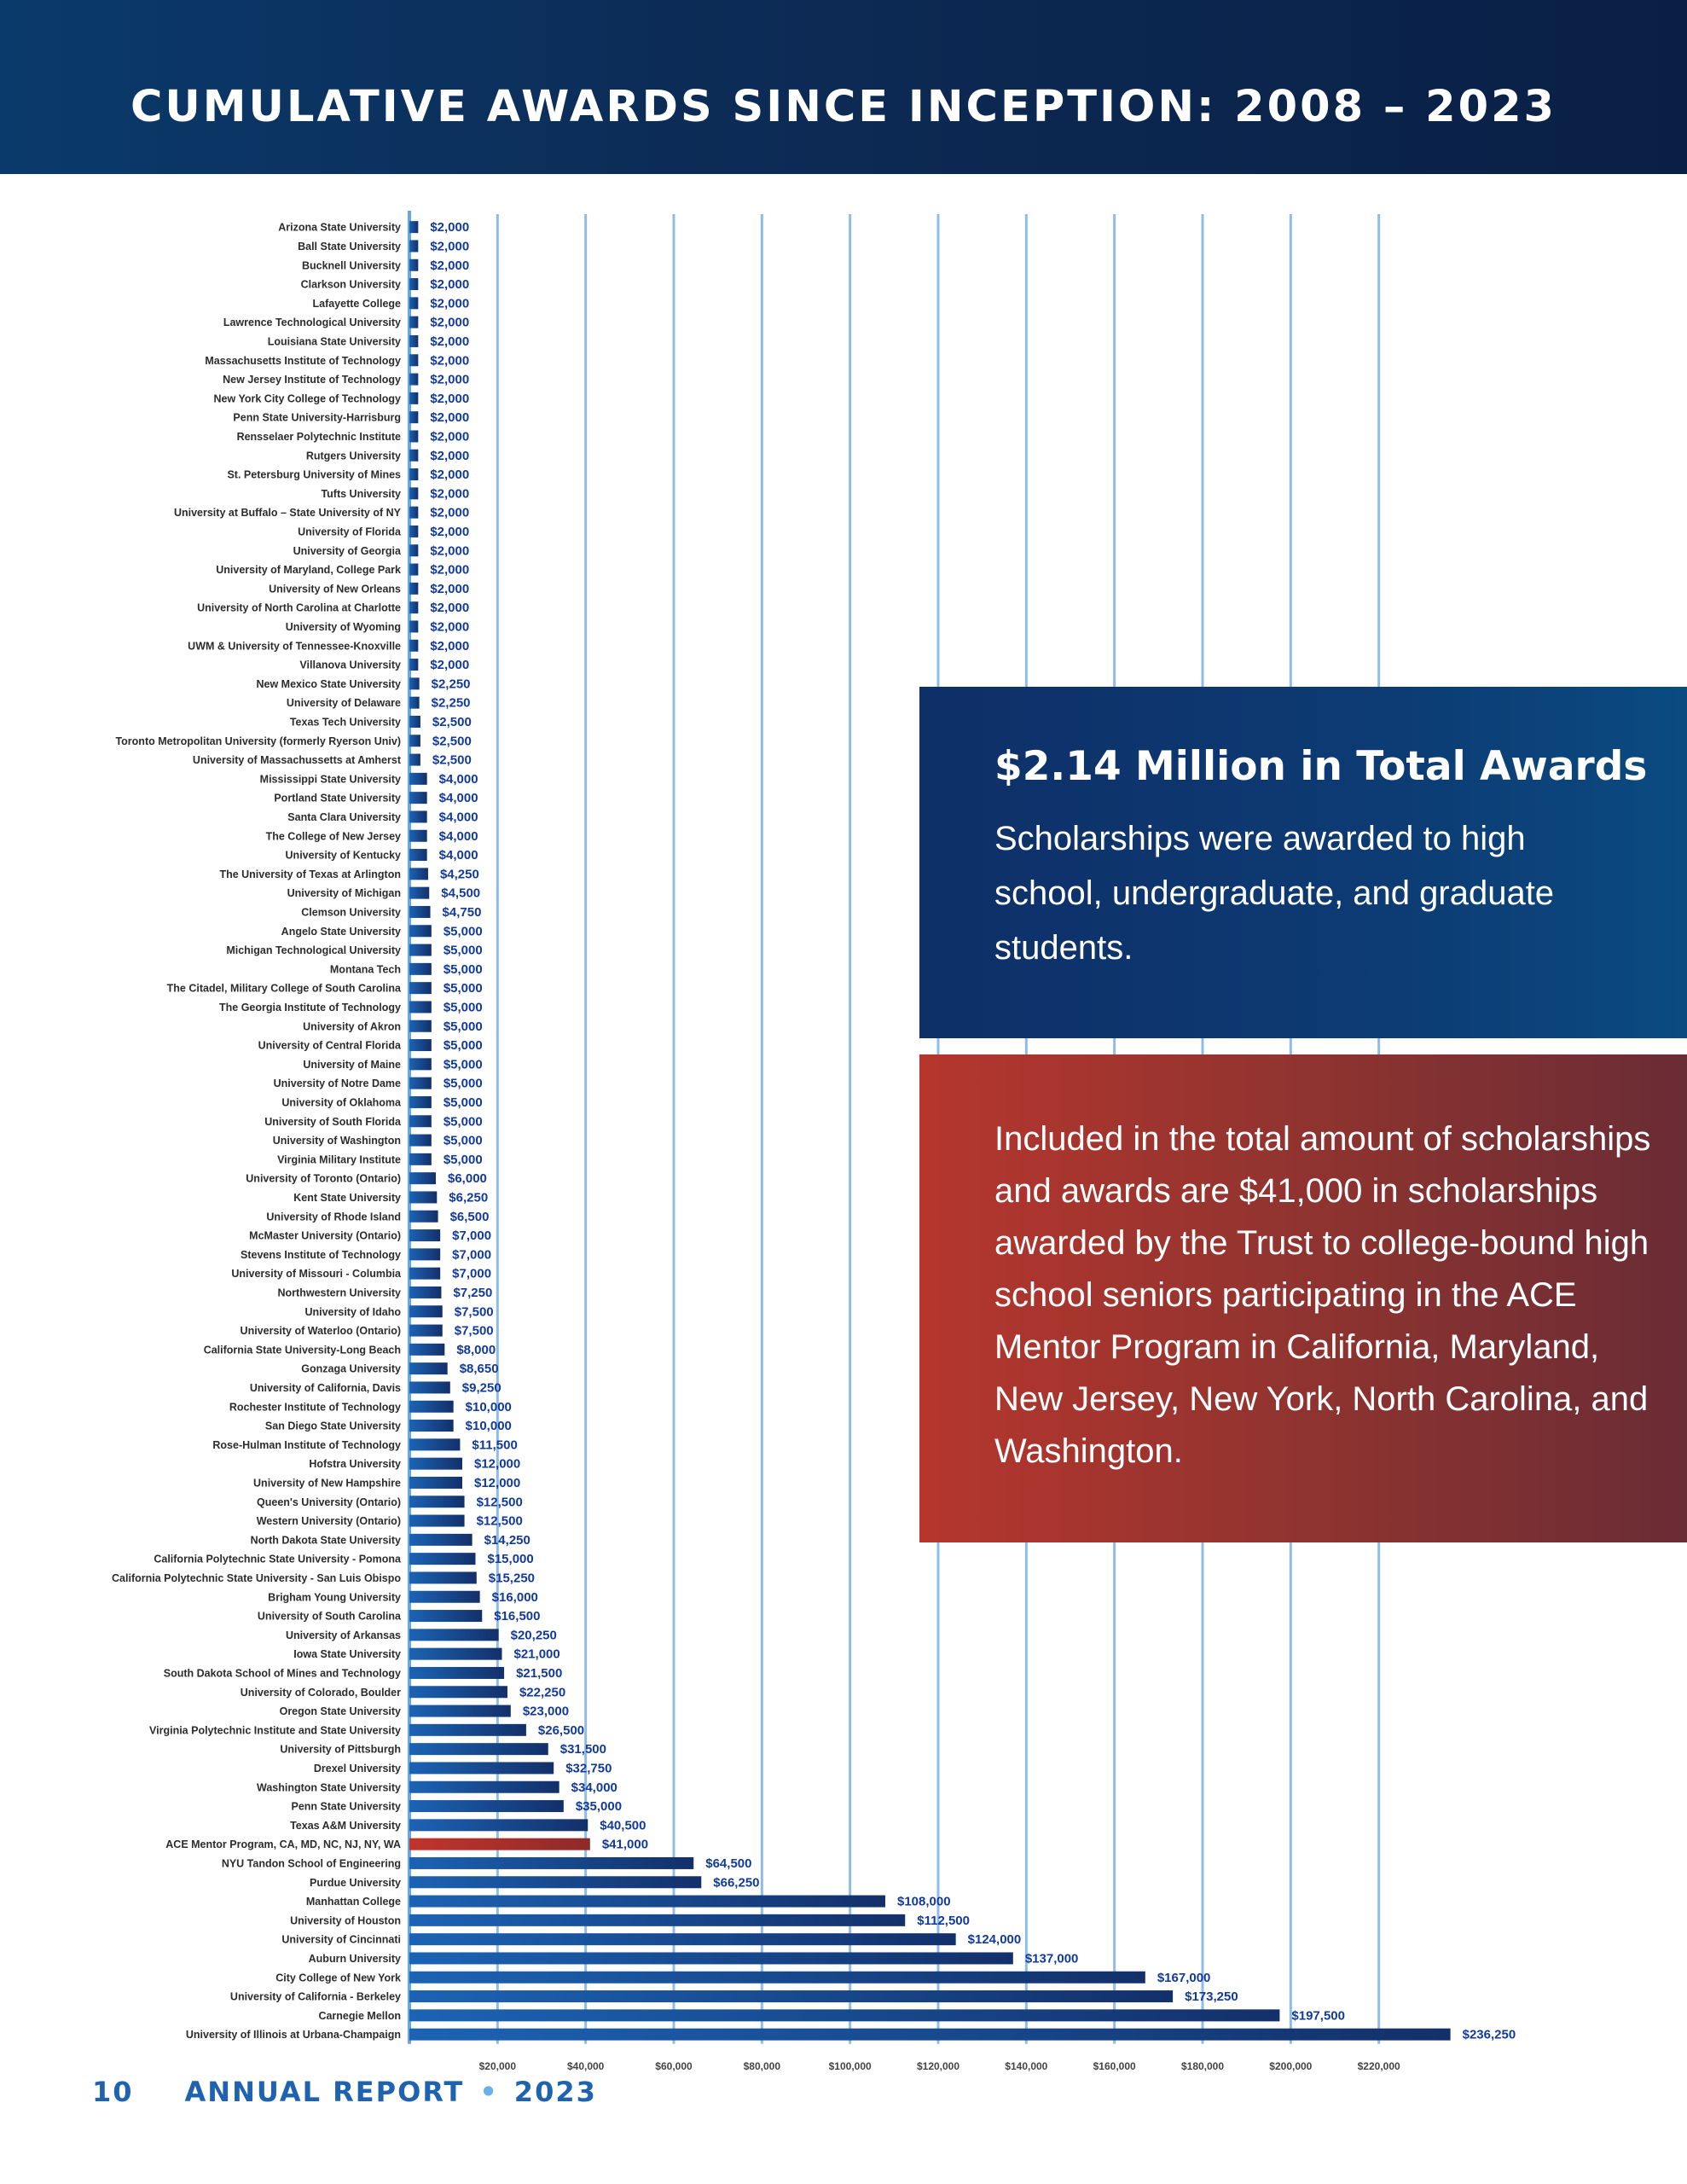  I want to click on value-label: $31,500, so click(583, 1749).